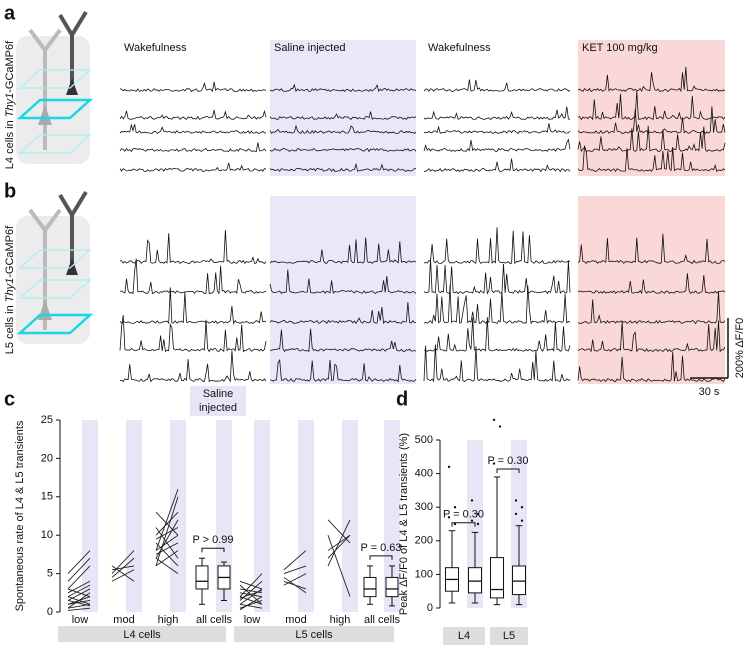  Describe the element at coordinates (80, 620) in the screenshot. I see `x-tick-label: low` at that location.